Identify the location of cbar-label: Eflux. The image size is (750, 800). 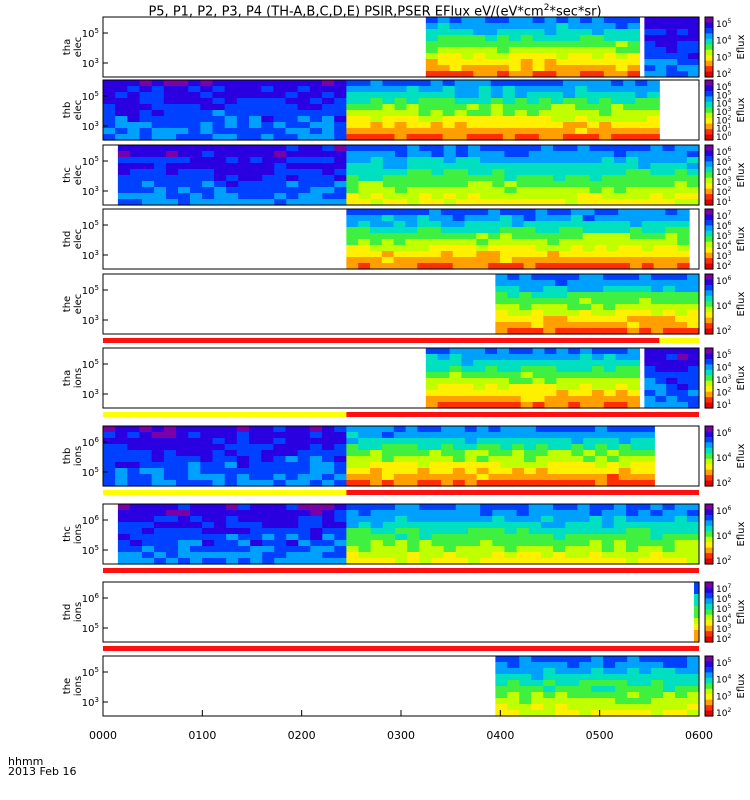
(741, 455).